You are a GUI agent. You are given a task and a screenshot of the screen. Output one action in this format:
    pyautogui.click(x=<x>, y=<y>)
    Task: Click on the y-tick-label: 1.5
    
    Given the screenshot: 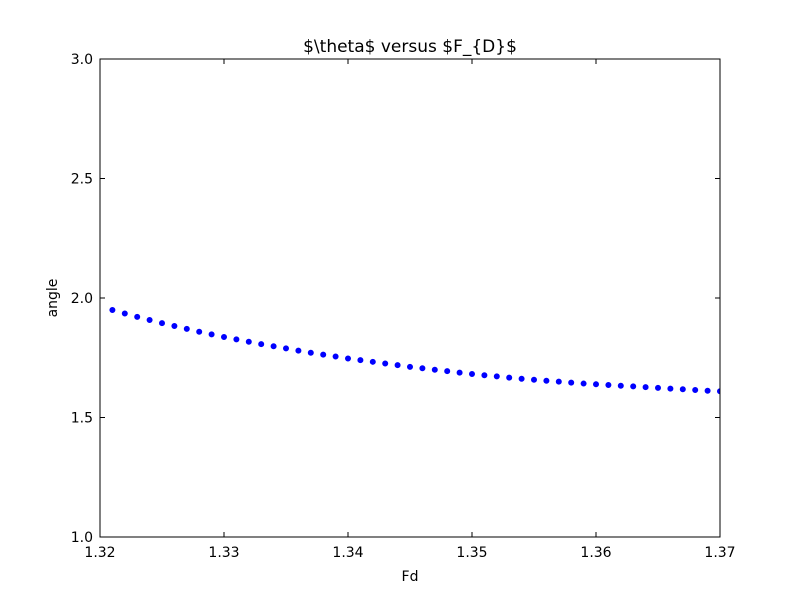 What is the action you would take?
    pyautogui.click(x=82, y=419)
    